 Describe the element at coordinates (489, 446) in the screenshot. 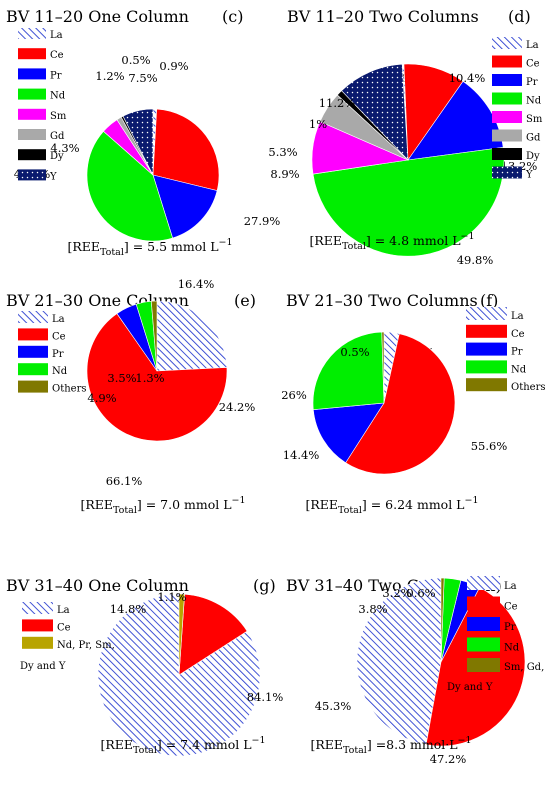

I see `slice-label-ce: 55.6%` at that location.